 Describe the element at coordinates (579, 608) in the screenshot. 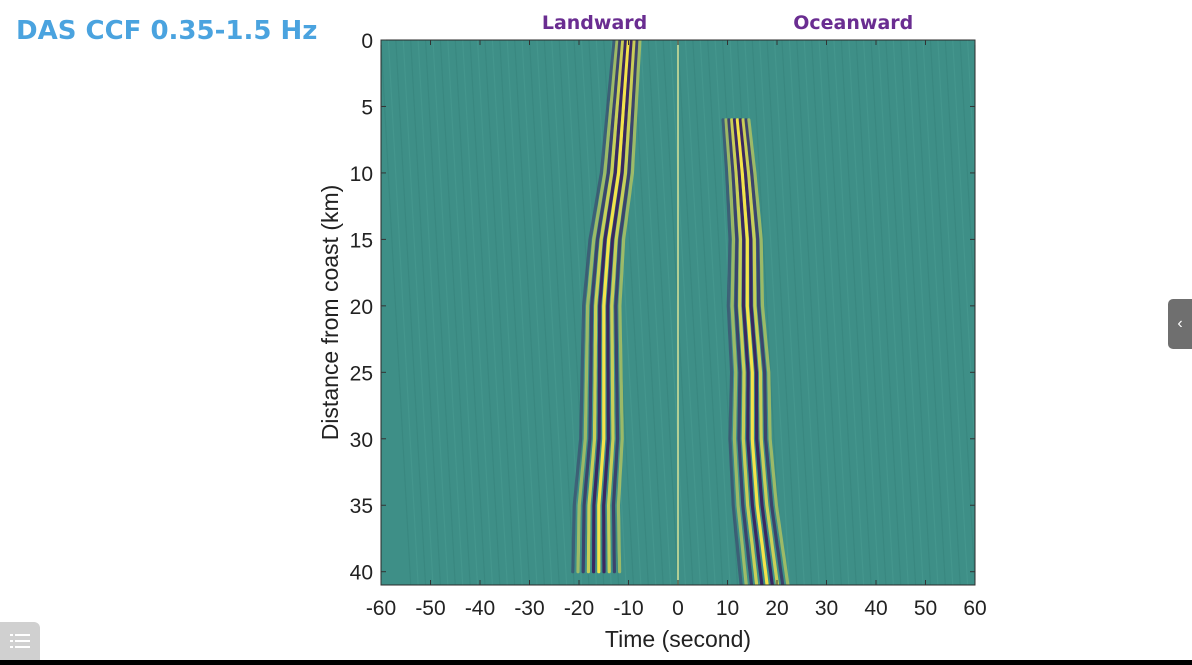

I see `x-tick-label: -20` at that location.